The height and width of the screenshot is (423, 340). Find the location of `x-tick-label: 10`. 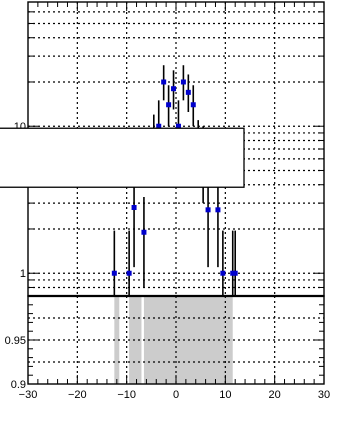

x-tick-label: 10 is located at coordinates (225, 395).